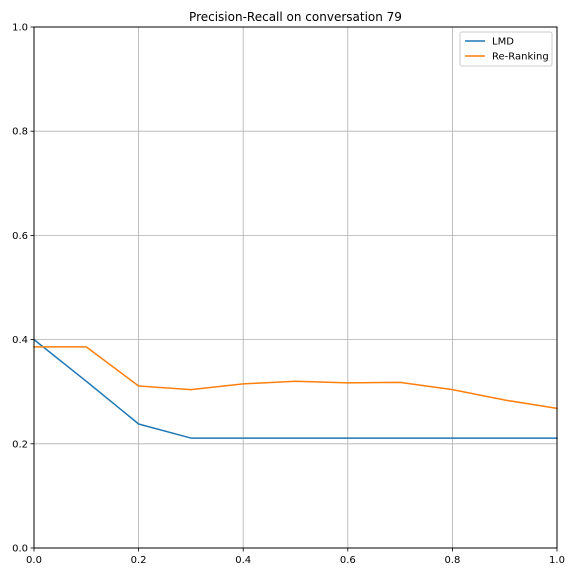 This screenshot has width=576, height=576. I want to click on series-line-re-ranking, so click(295, 378).